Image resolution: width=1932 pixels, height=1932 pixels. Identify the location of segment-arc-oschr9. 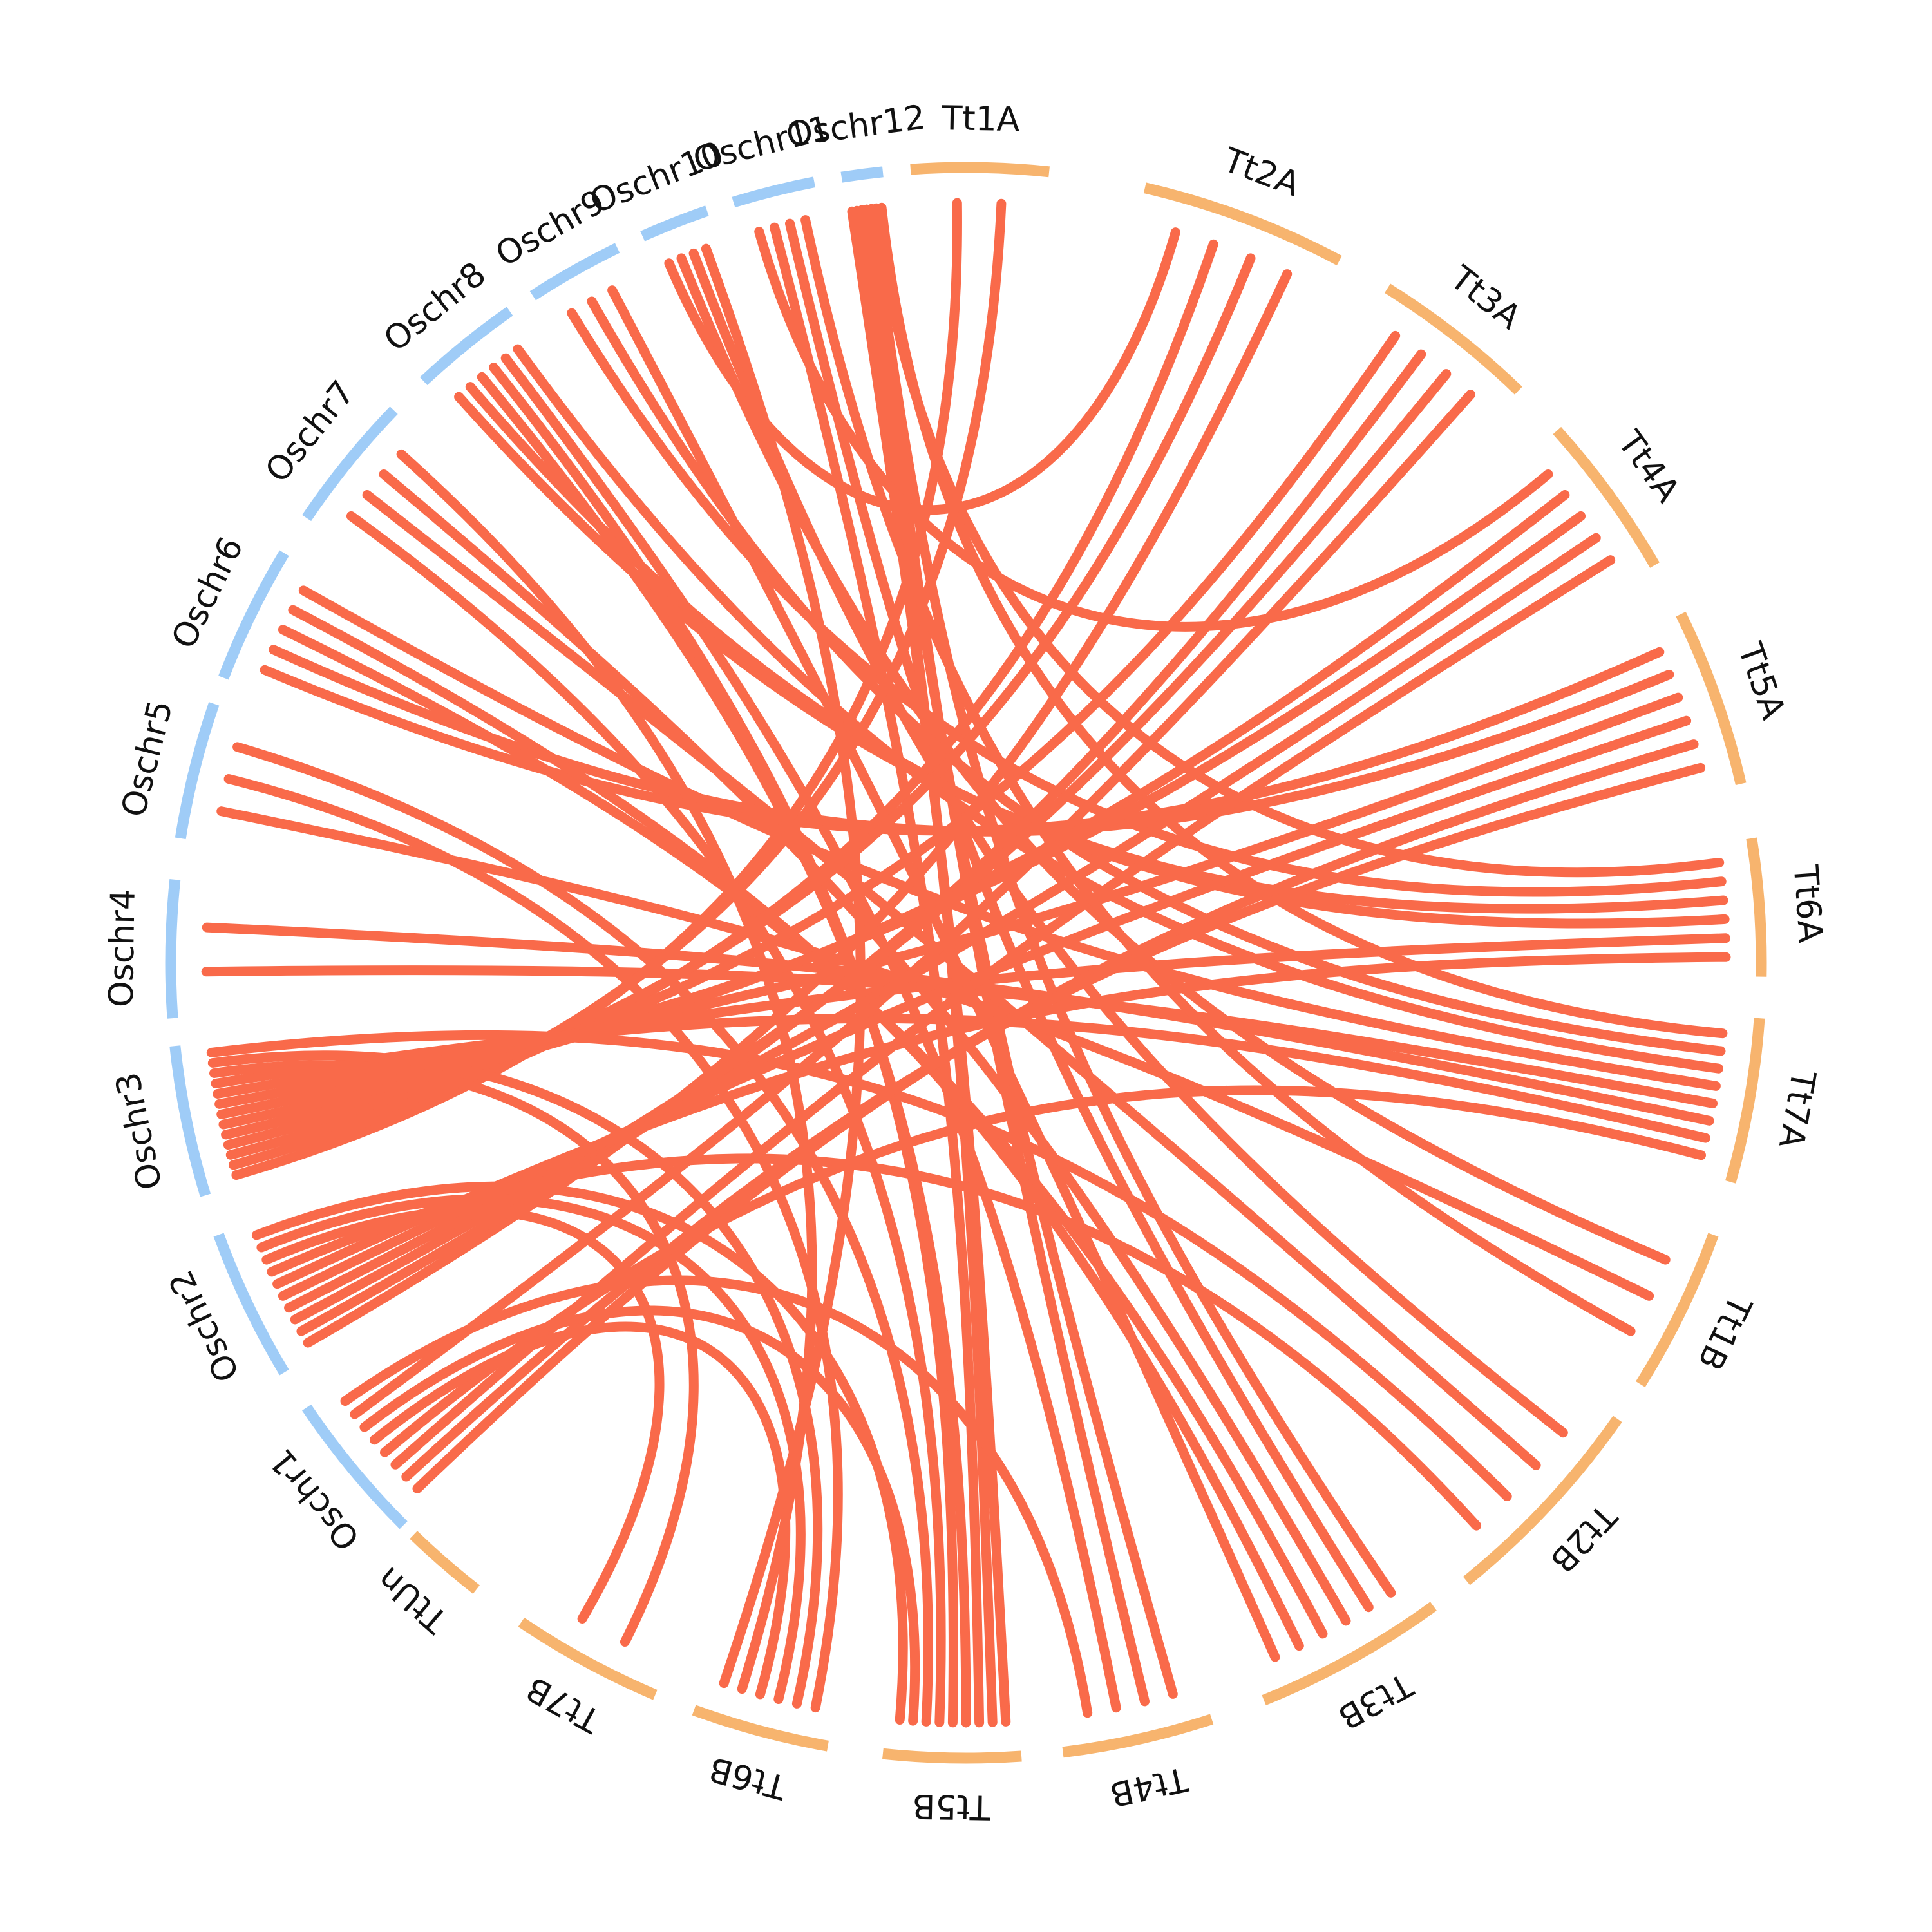
(574, 272).